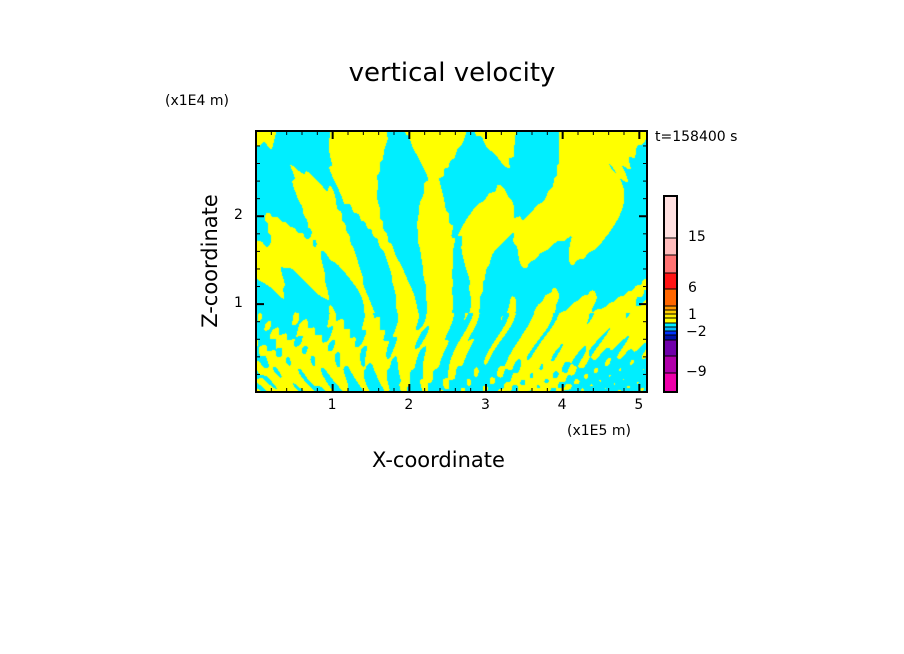 This screenshot has width=904, height=654. Describe the element at coordinates (197, 101) in the screenshot. I see `y-axis-unit: (x1E4 m)` at that location.